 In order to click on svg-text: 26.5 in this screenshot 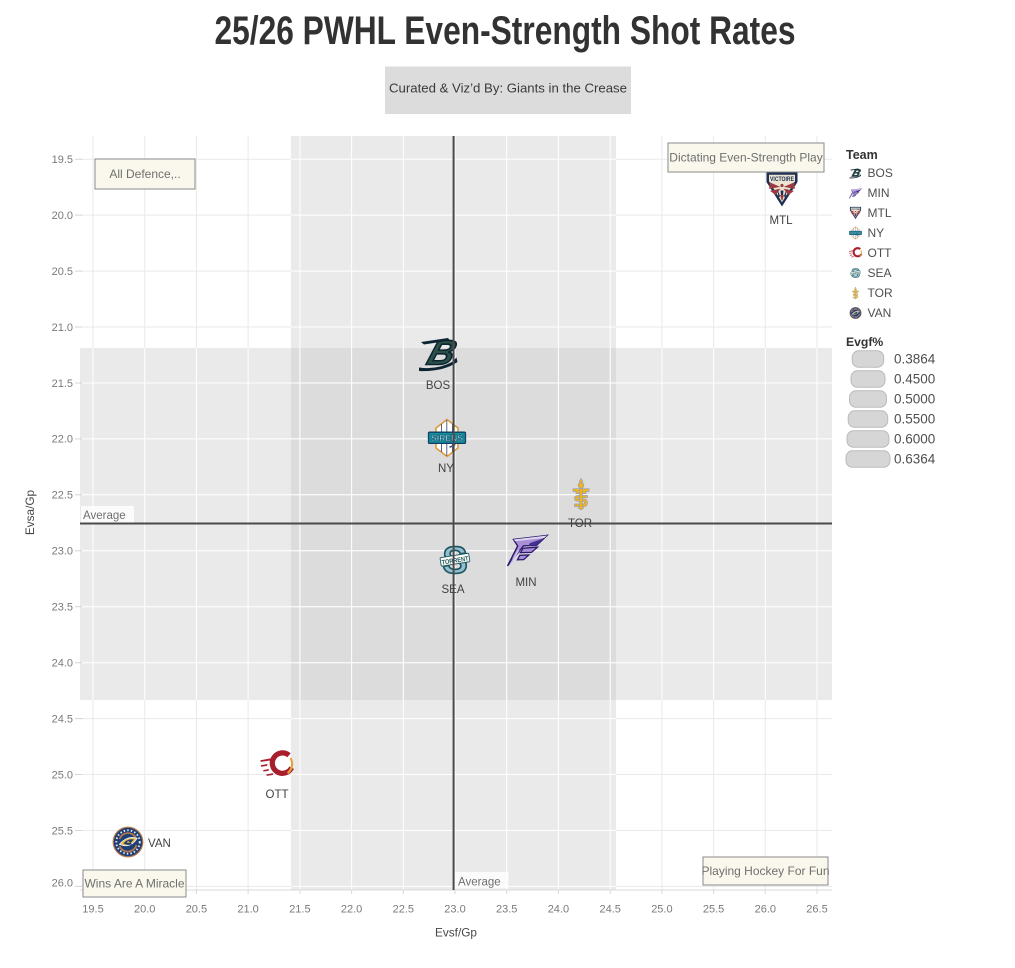, I will do `click(816, 910)`.